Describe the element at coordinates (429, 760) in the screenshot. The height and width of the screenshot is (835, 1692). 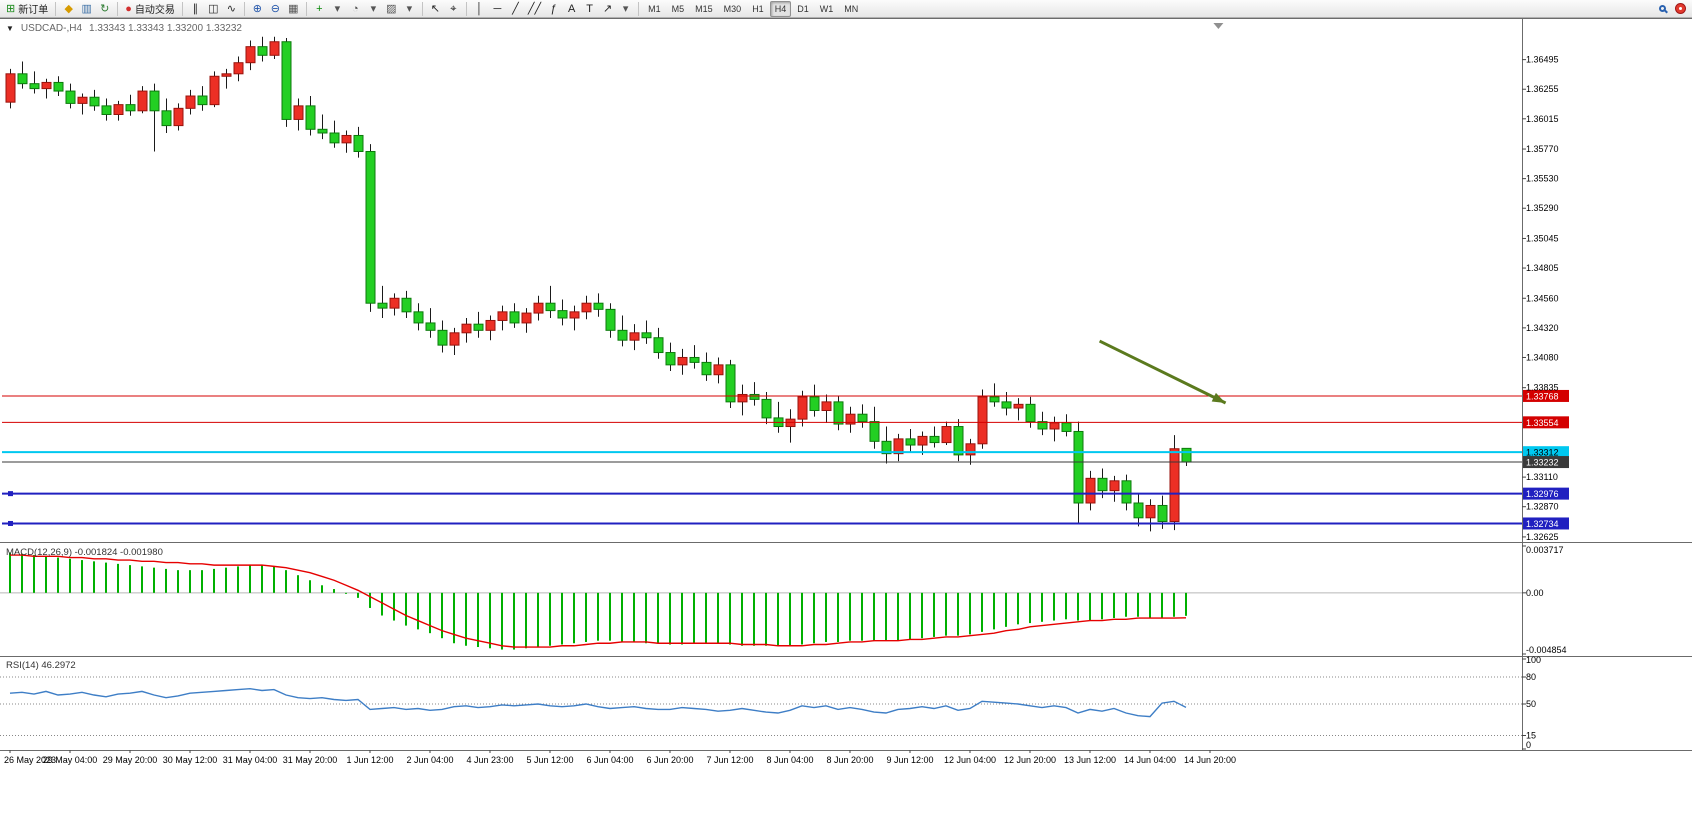
I see `time-axis-label: 2 Jun 04:00` at that location.